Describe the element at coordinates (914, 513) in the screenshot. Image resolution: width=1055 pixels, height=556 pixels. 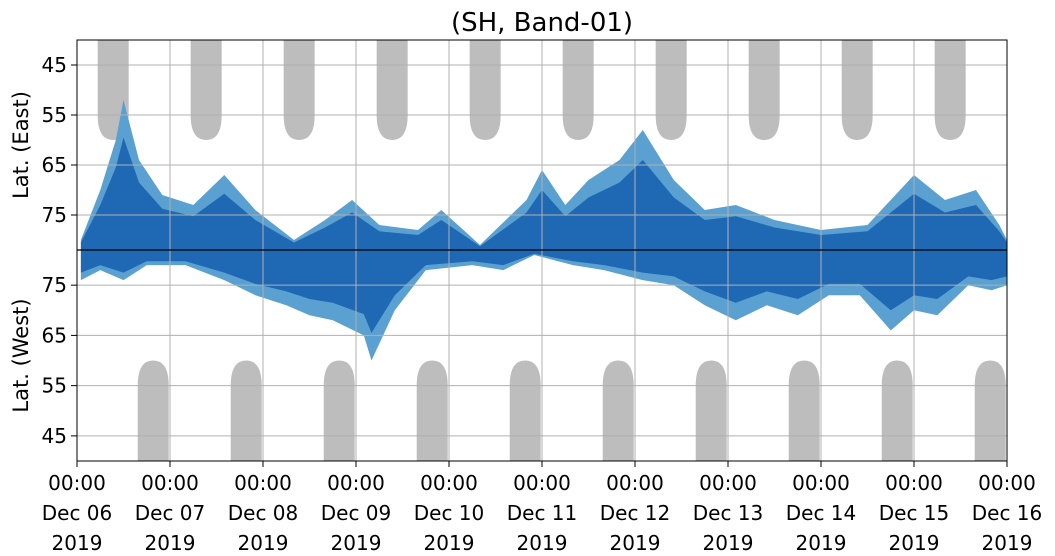
I see `x-tick-label: Dec 15` at that location.